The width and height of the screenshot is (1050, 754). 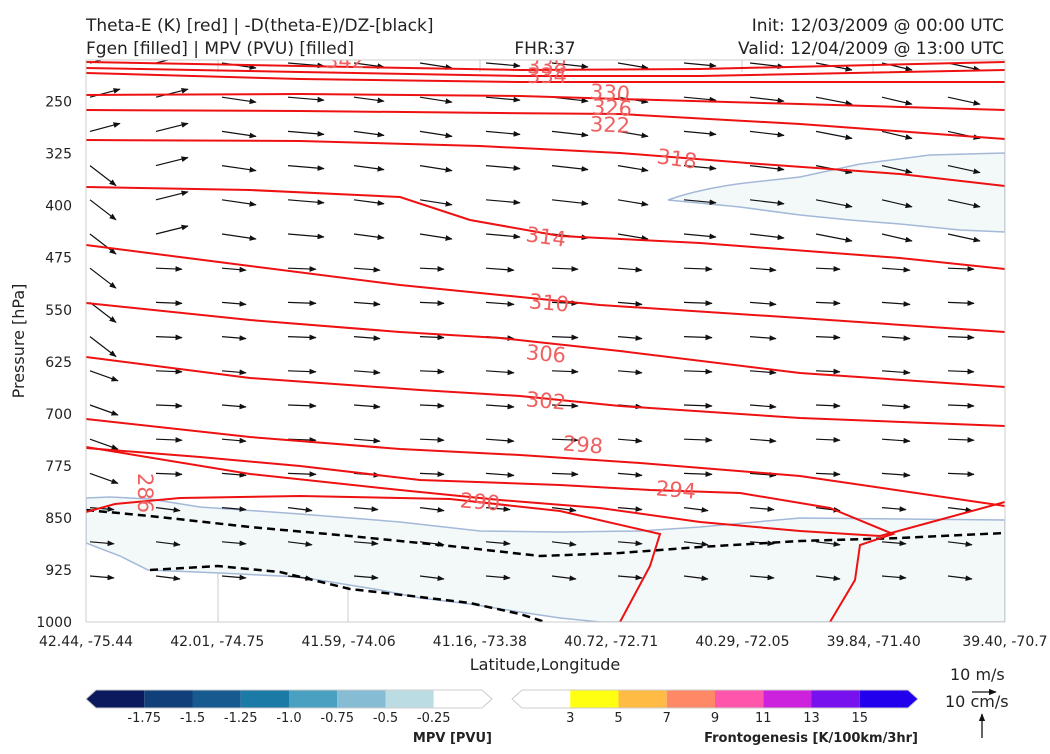 What do you see at coordinates (452, 738) in the screenshot?
I see `mpv-colorbar-title: MPV [PVU]` at bounding box center [452, 738].